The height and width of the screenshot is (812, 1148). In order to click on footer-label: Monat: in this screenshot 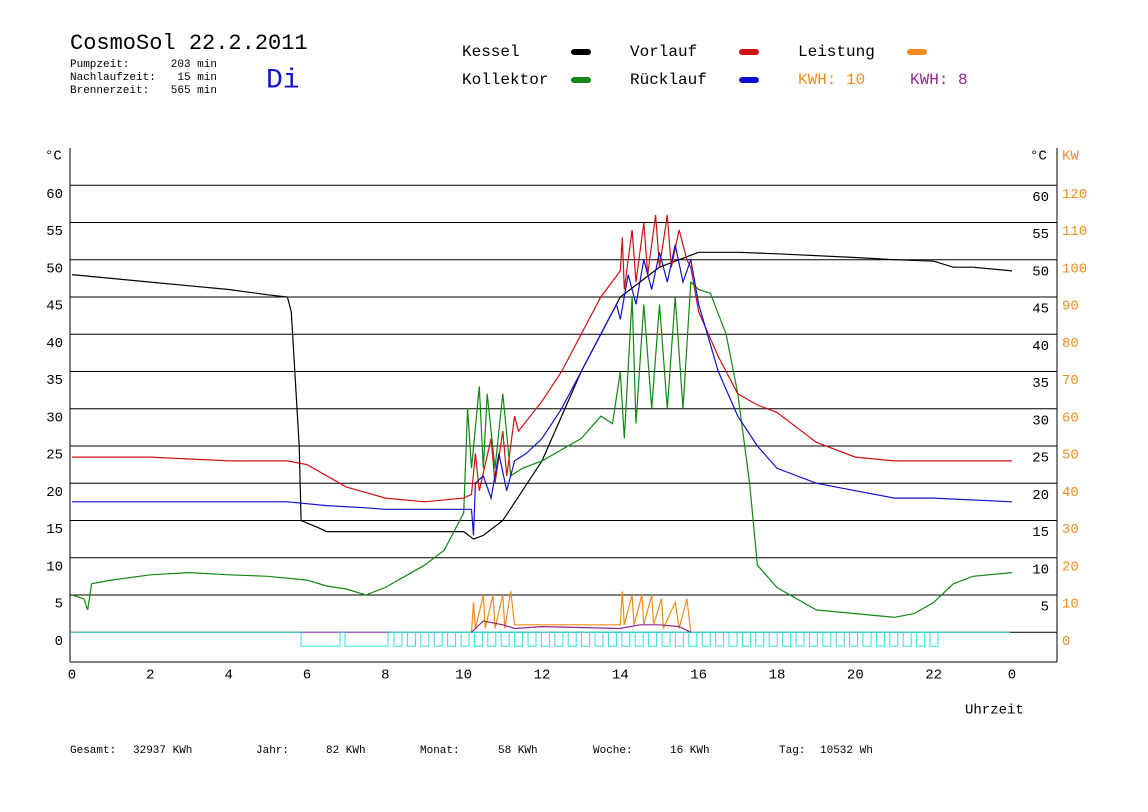, I will do `click(440, 751)`.